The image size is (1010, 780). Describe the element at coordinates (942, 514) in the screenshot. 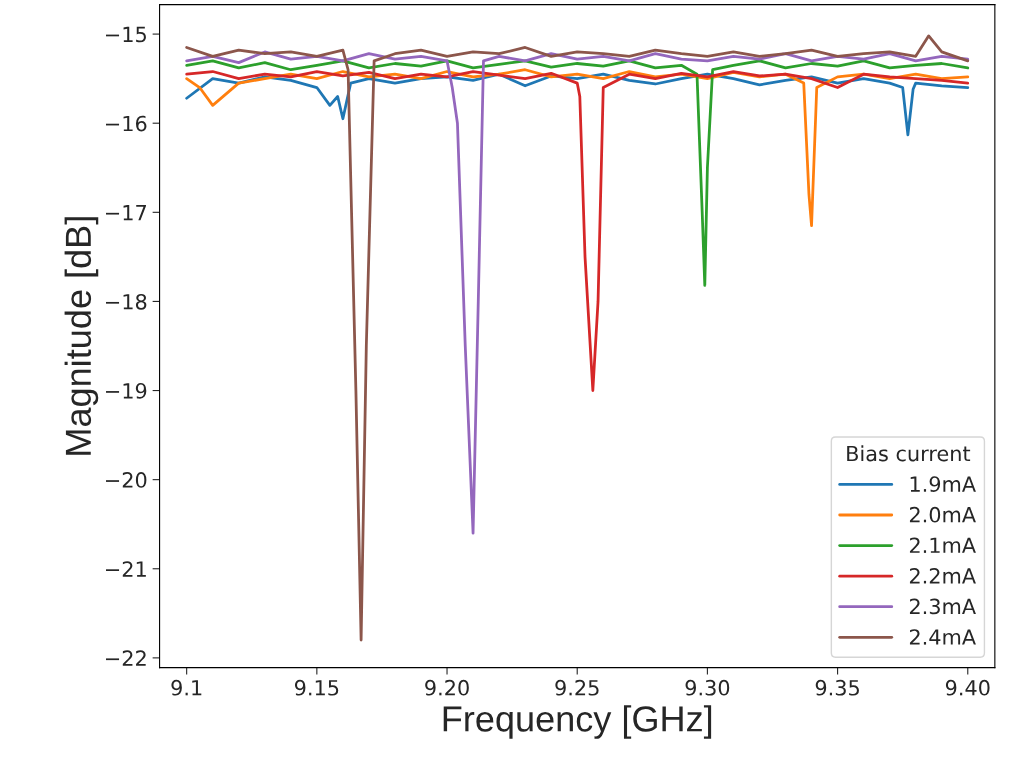

I see `legend-label: 2.0mA` at that location.